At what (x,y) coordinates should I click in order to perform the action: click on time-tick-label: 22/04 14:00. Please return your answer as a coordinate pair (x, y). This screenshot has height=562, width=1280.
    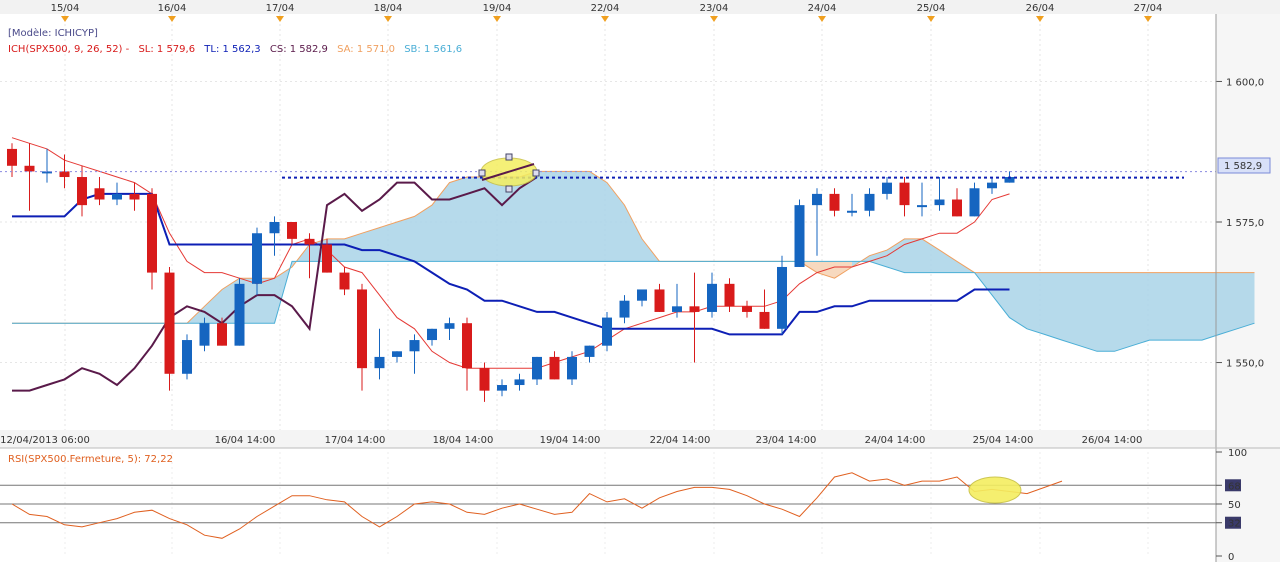
    Looking at the image, I should click on (680, 440).